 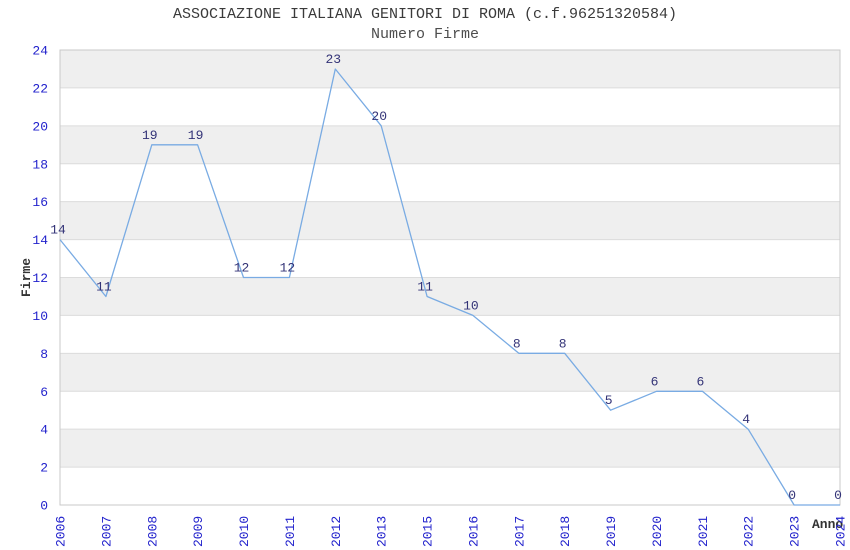 I want to click on y-tick-label: 8, so click(x=44, y=354).